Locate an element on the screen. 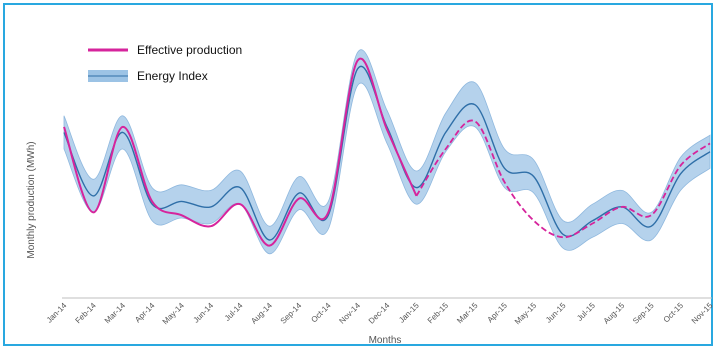 The image size is (720, 353). x-tick-label: Nov-14 is located at coordinates (349, 313).